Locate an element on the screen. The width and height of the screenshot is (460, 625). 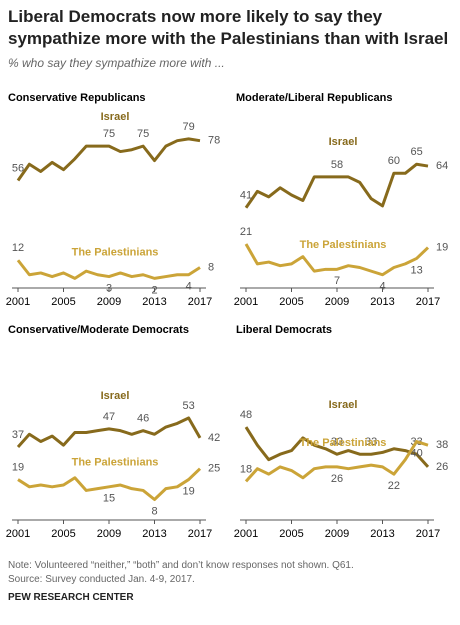
data-label: 48 is located at coordinates (246, 415).